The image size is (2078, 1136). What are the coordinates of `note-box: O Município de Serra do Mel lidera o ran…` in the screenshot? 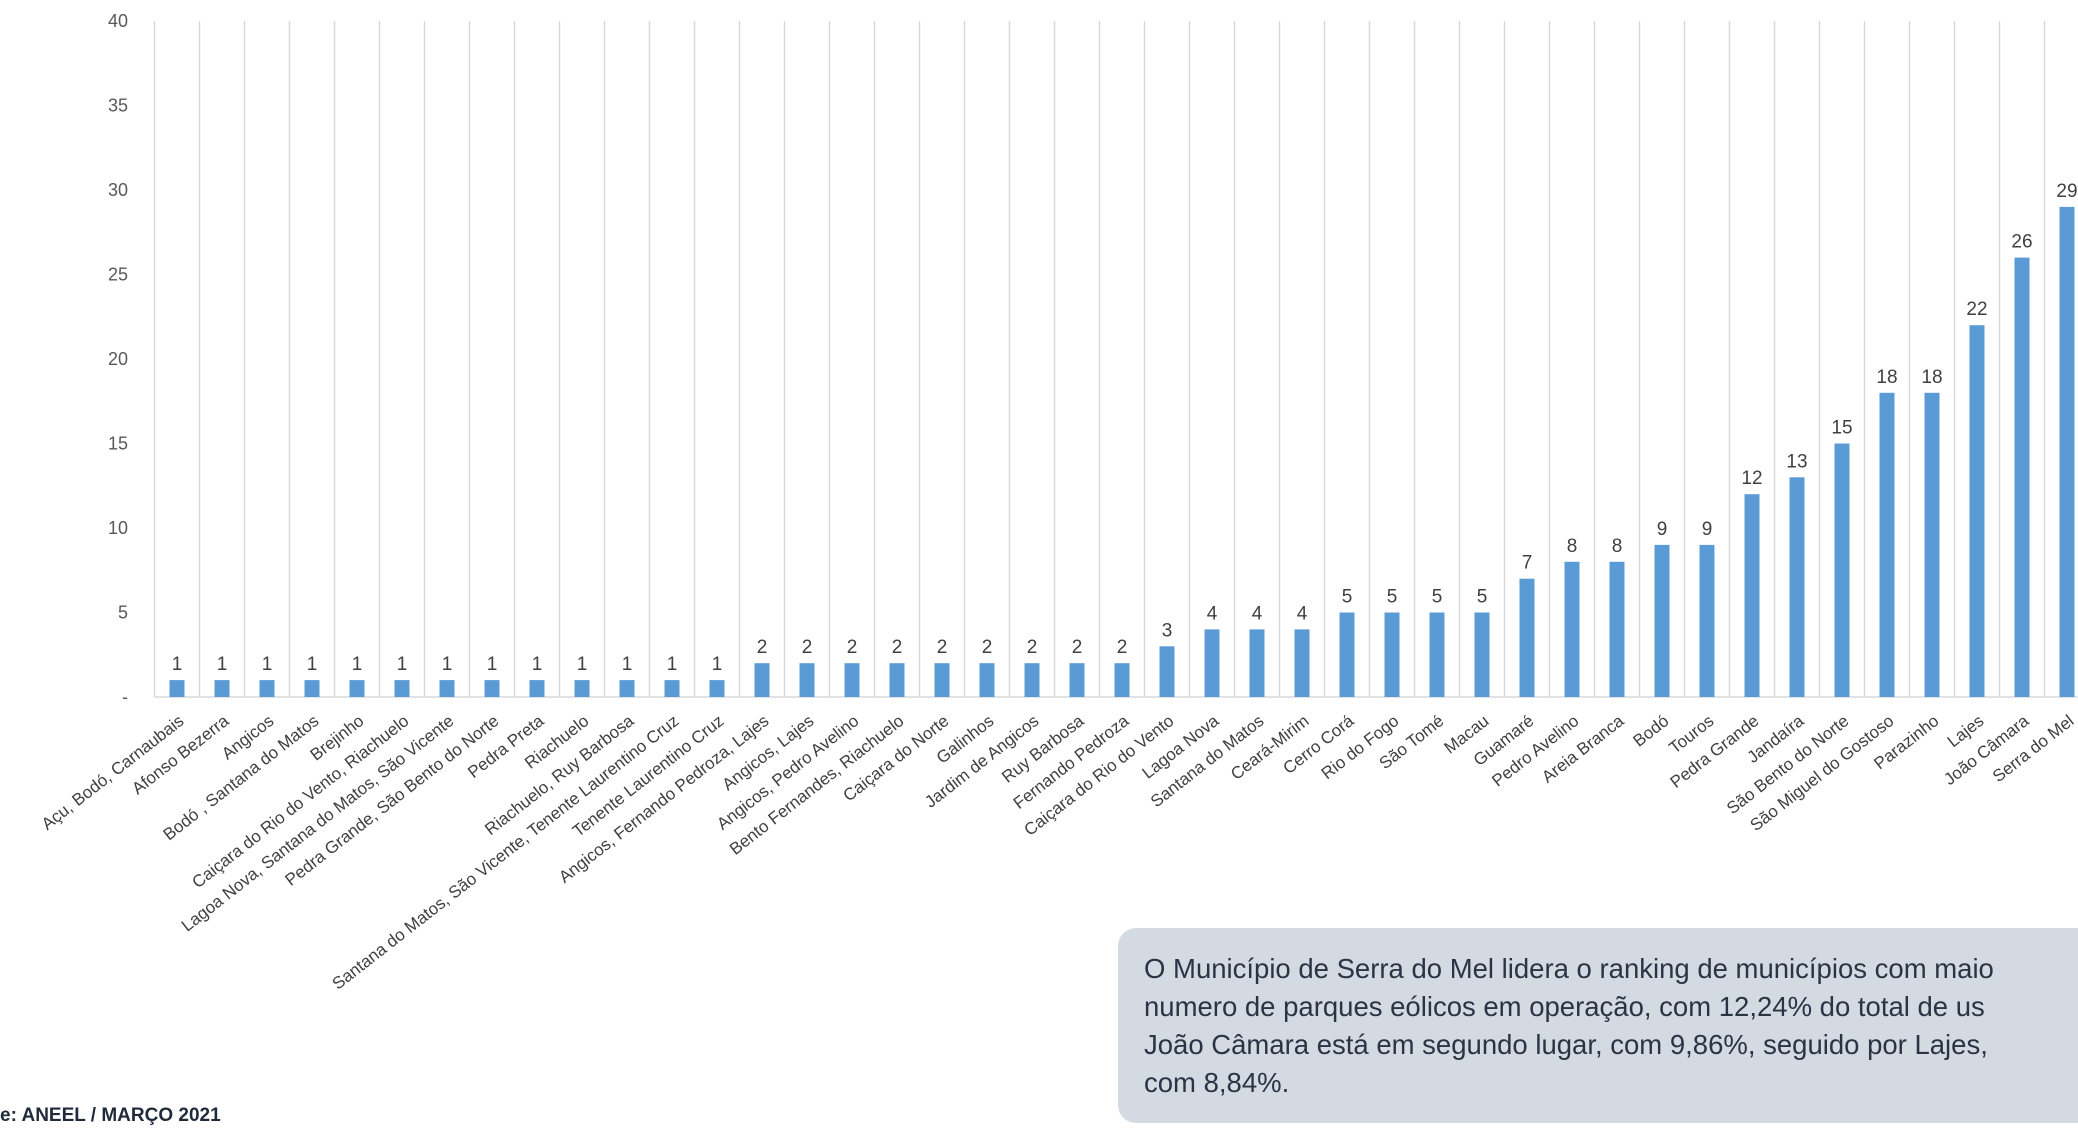 It's located at (1598, 1025).